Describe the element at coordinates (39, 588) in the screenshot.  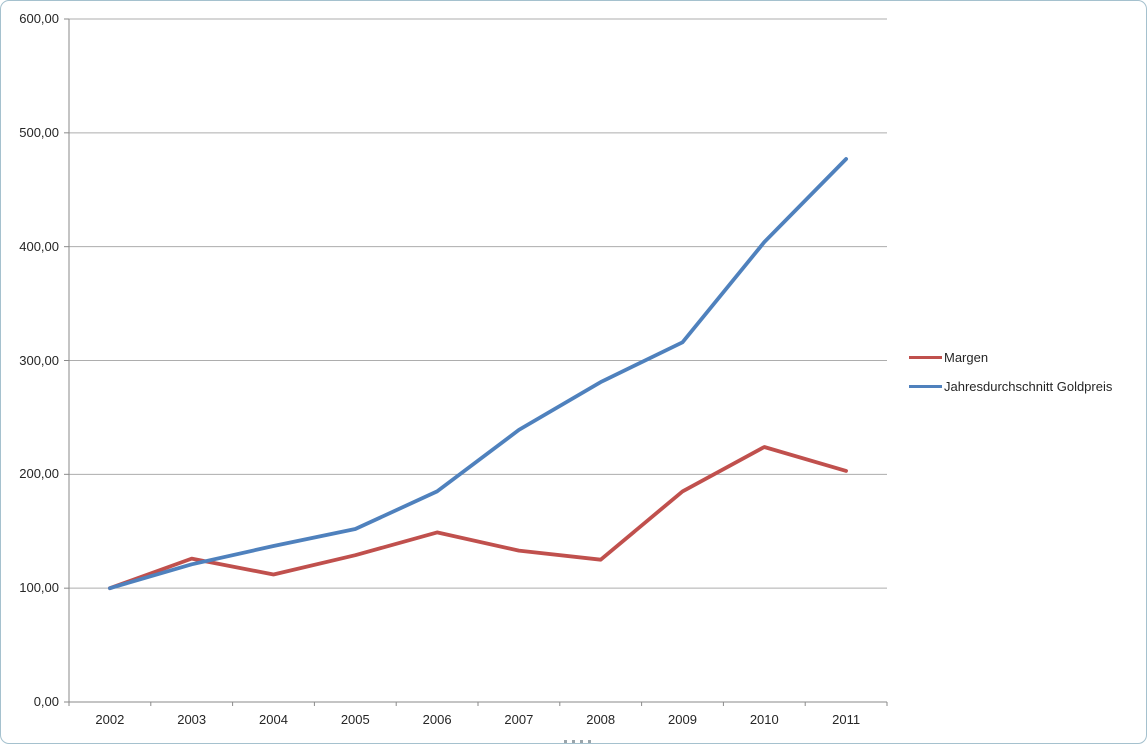
I see `y-axis-tick-label: 100,00` at that location.